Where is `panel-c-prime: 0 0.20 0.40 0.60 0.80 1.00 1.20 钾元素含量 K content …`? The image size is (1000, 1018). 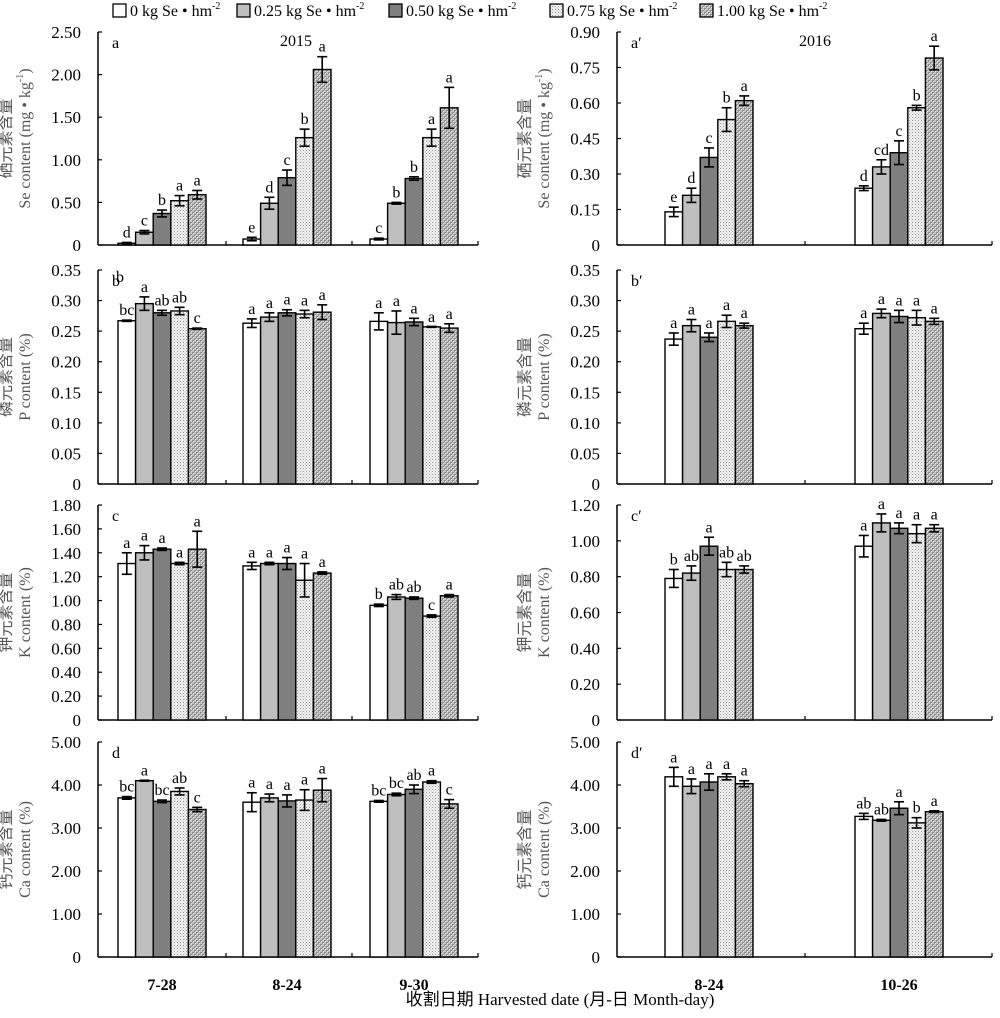 panel-c-prime: 0 0.20 0.40 0.60 0.80 1.00 1.20 钾元素含量 K content … is located at coordinates (754, 613).